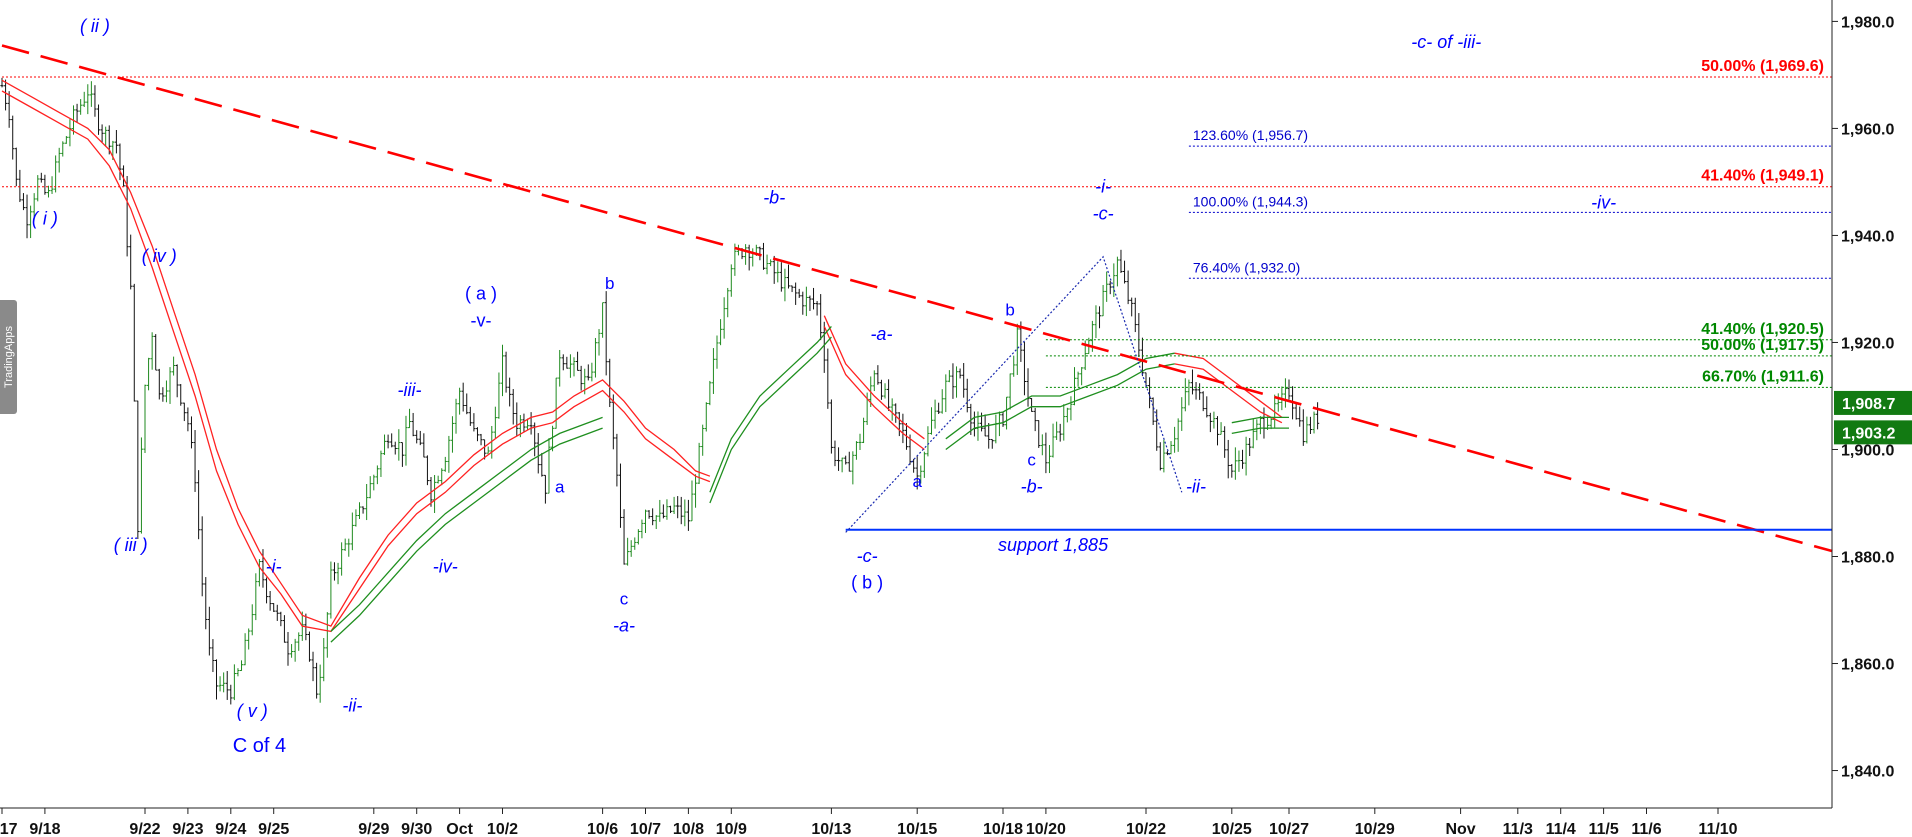  I want to click on wave-label: ( ii ), so click(95, 26).